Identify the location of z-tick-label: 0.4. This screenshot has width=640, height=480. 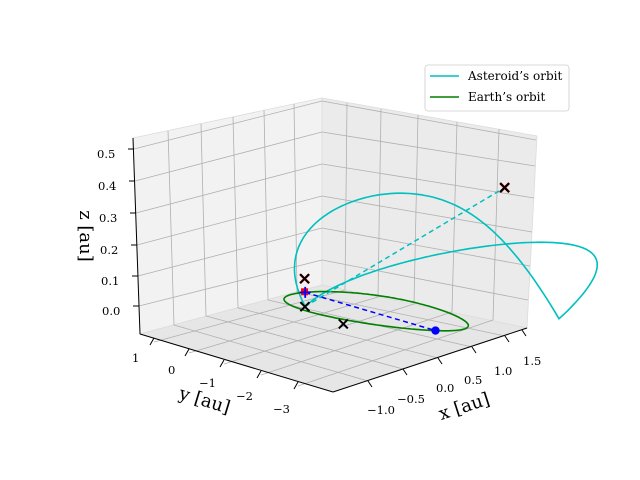
(107, 186).